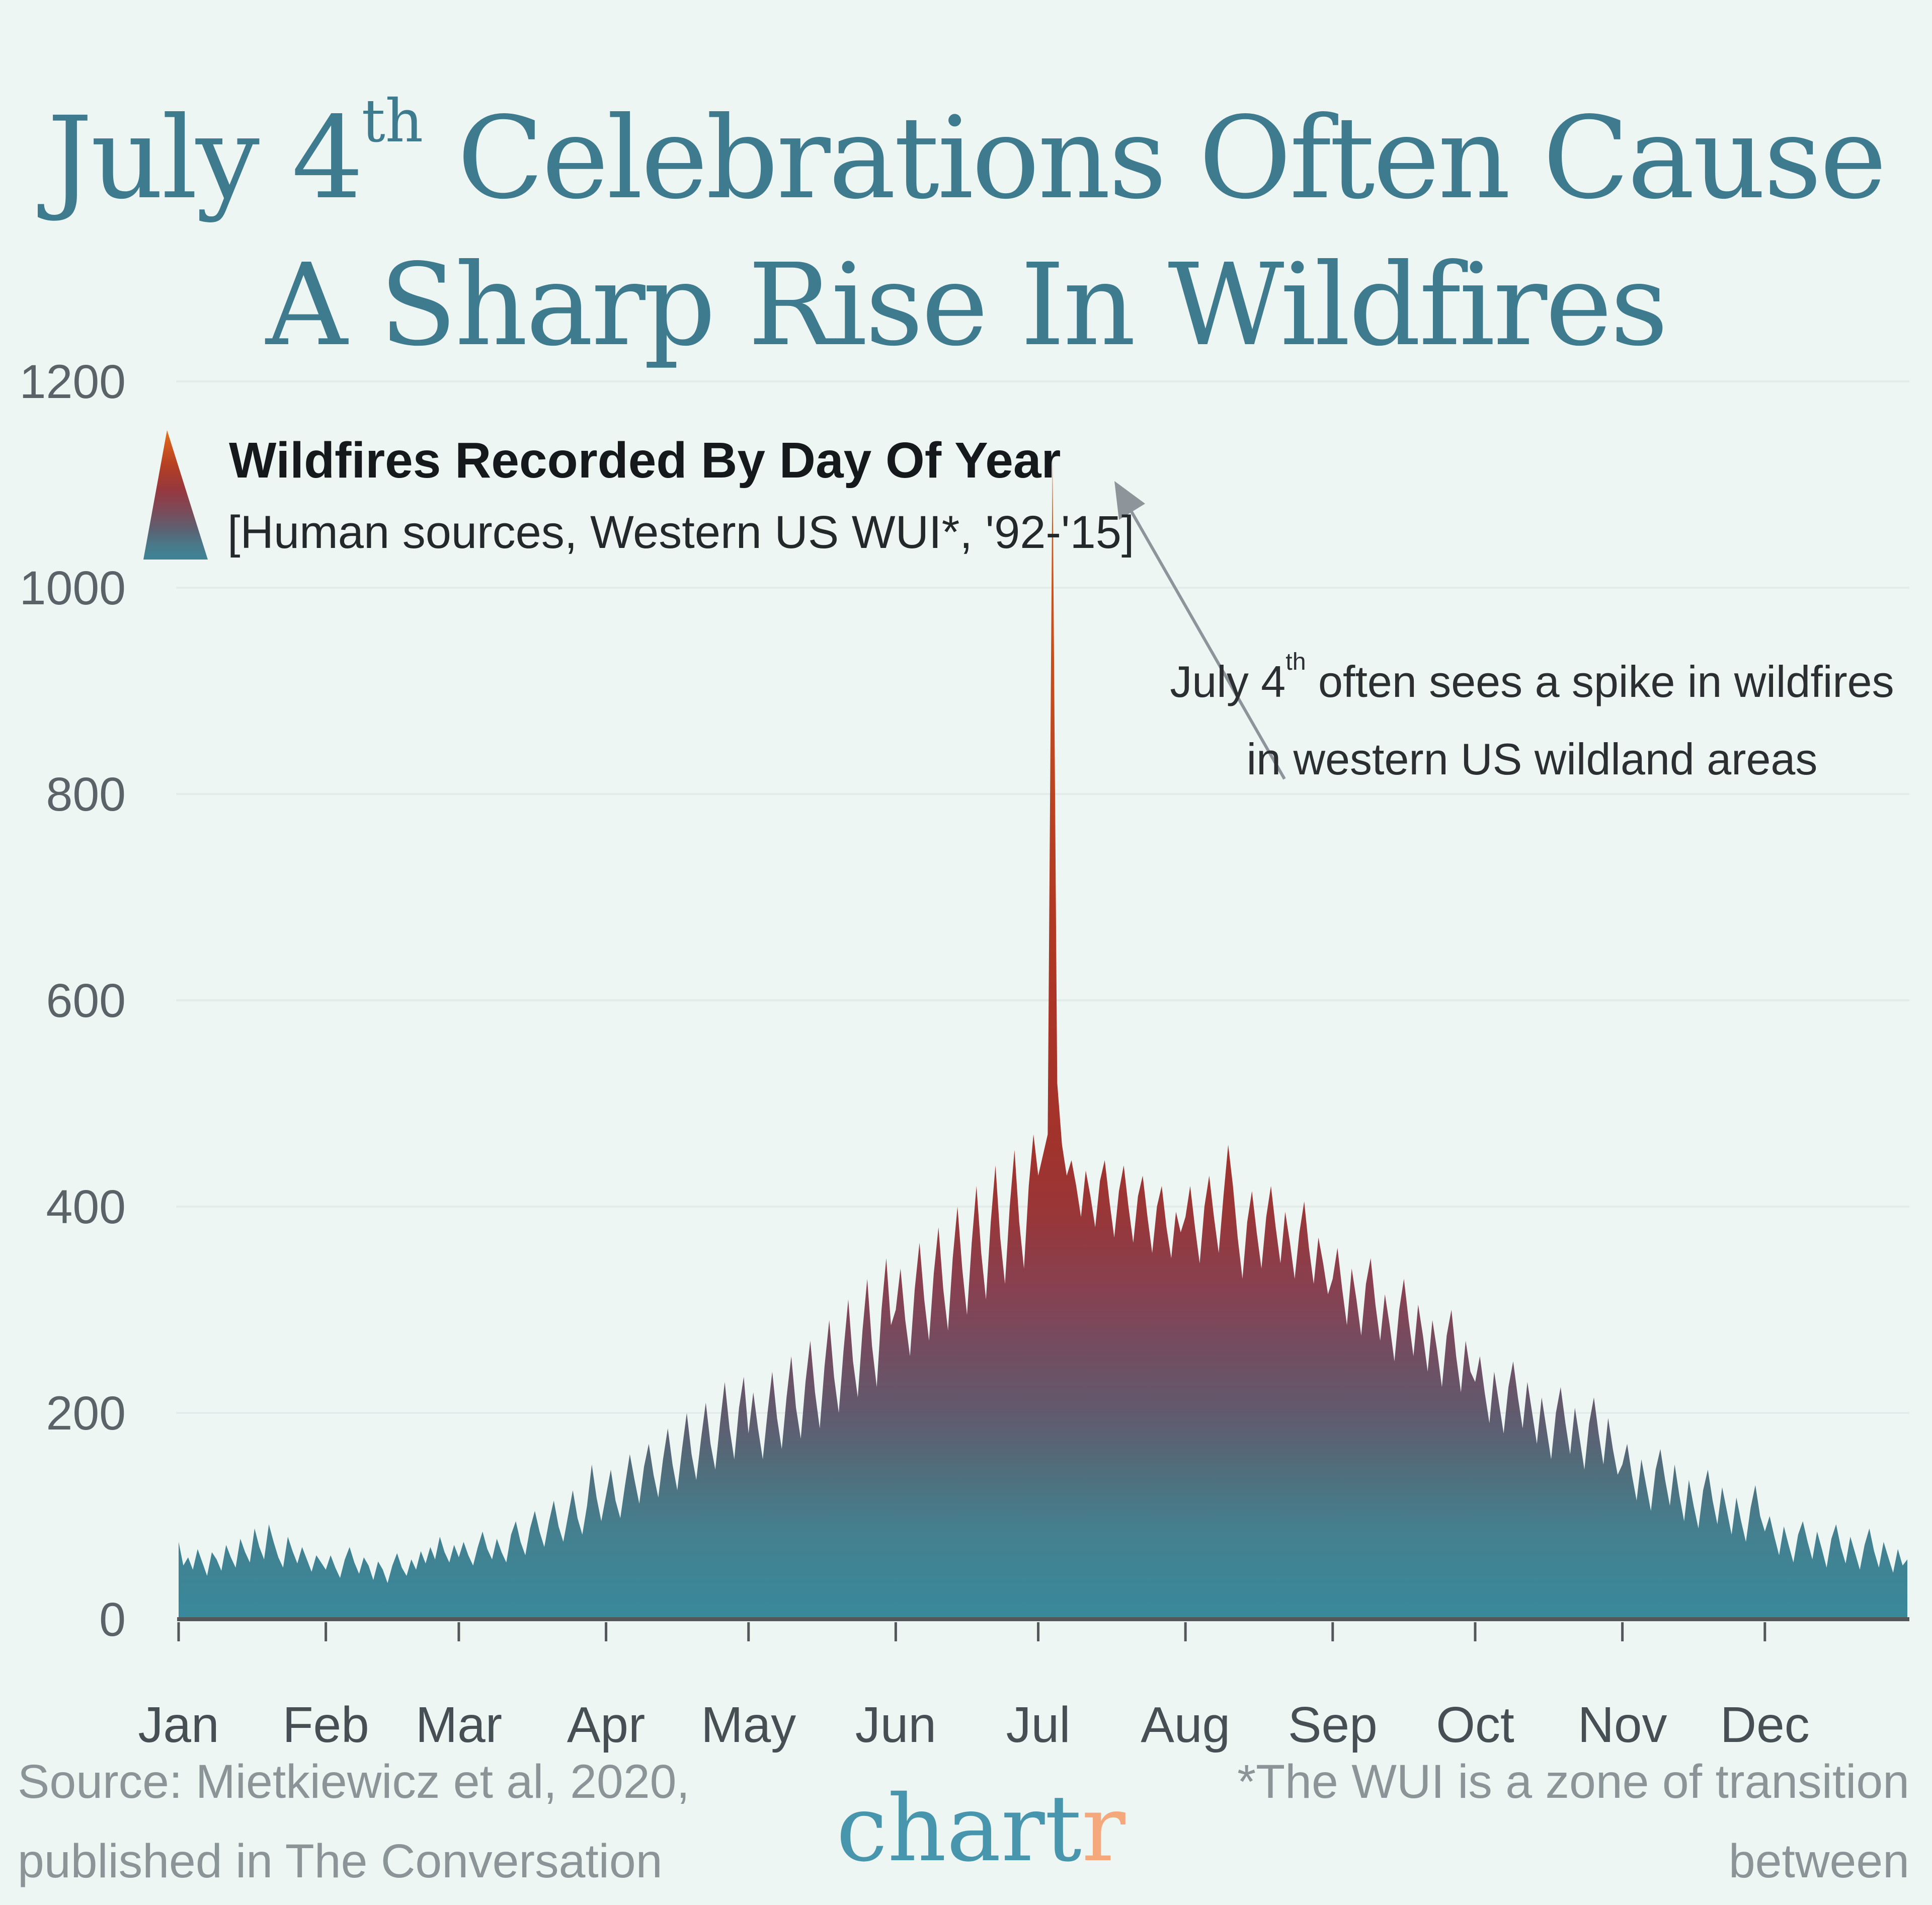  What do you see at coordinates (1038, 1725) in the screenshot?
I see `x-tick-label: Jul` at bounding box center [1038, 1725].